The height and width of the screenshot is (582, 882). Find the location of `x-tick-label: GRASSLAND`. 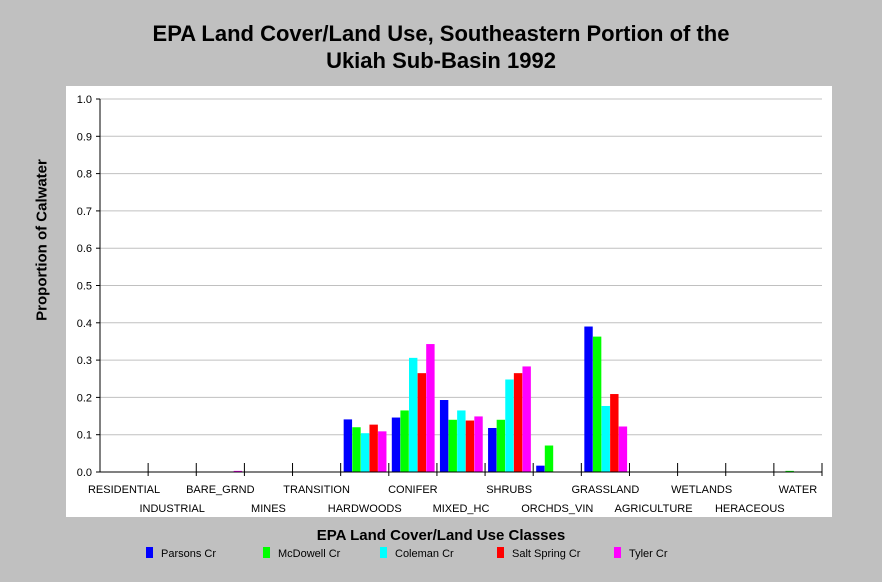

x-tick-label: GRASSLAND is located at coordinates (605, 490).